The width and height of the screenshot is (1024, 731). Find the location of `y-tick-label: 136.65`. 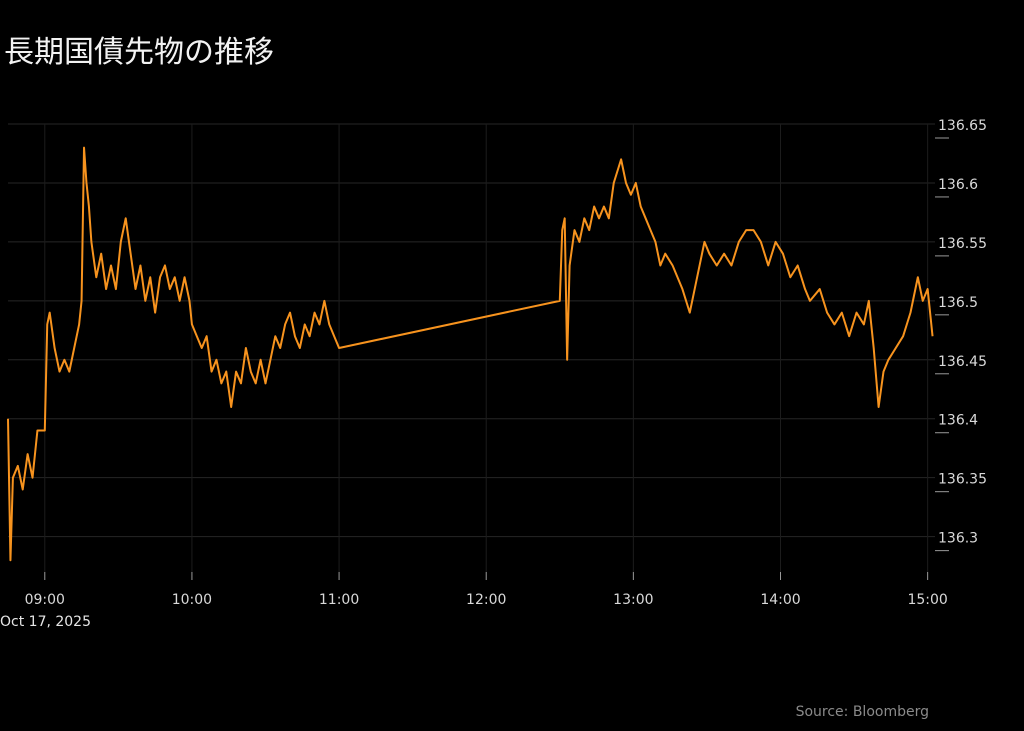

y-tick-label: 136.65 is located at coordinates (962, 126).